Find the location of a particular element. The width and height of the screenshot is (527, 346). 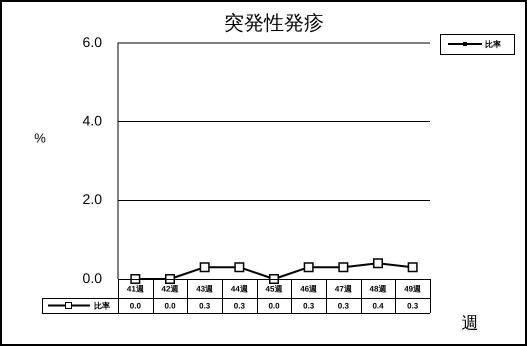

x-tick-label: 41週 is located at coordinates (135, 289).